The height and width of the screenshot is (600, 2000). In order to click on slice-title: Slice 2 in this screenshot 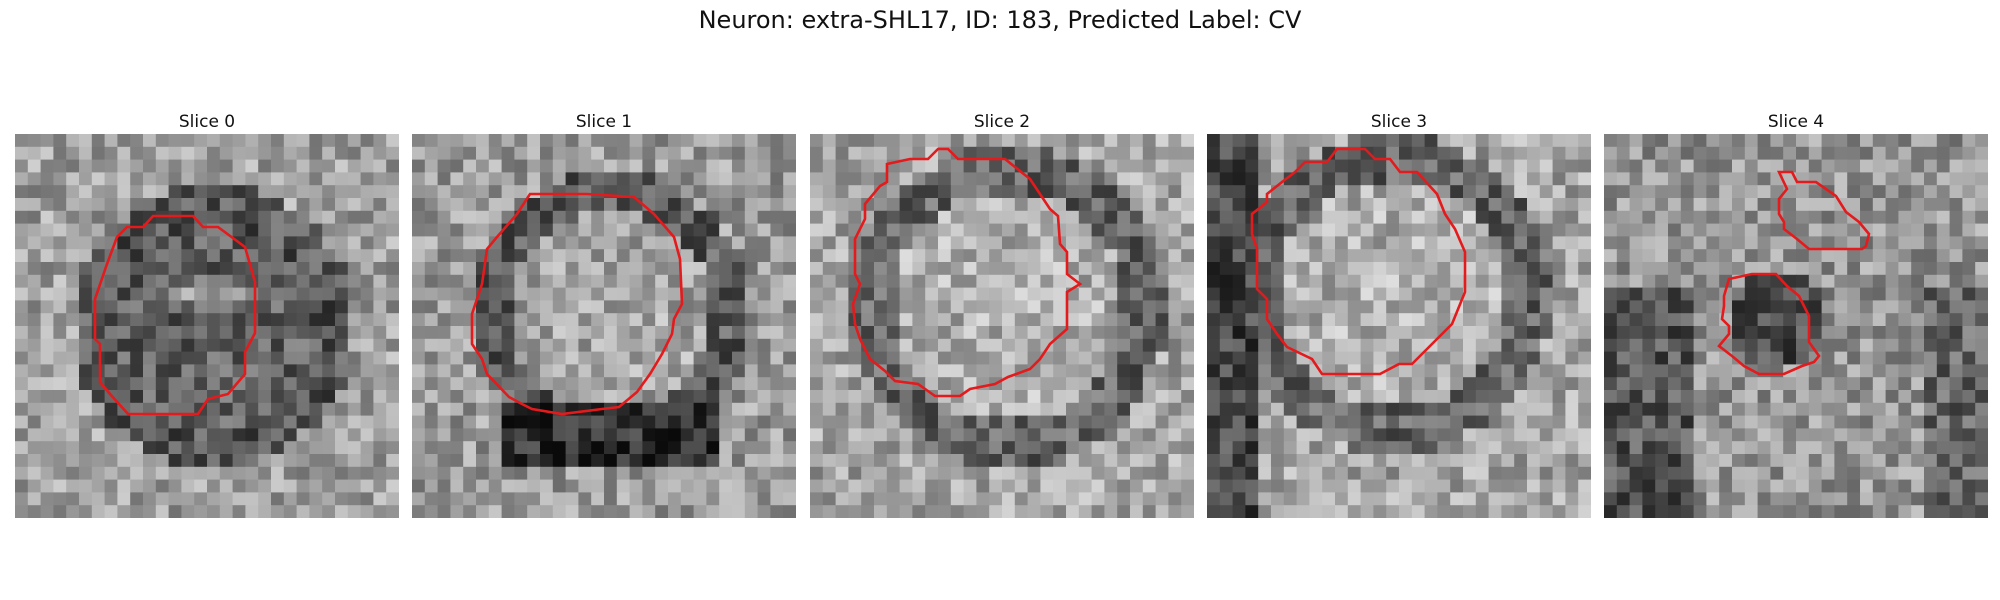, I will do `click(1002, 122)`.